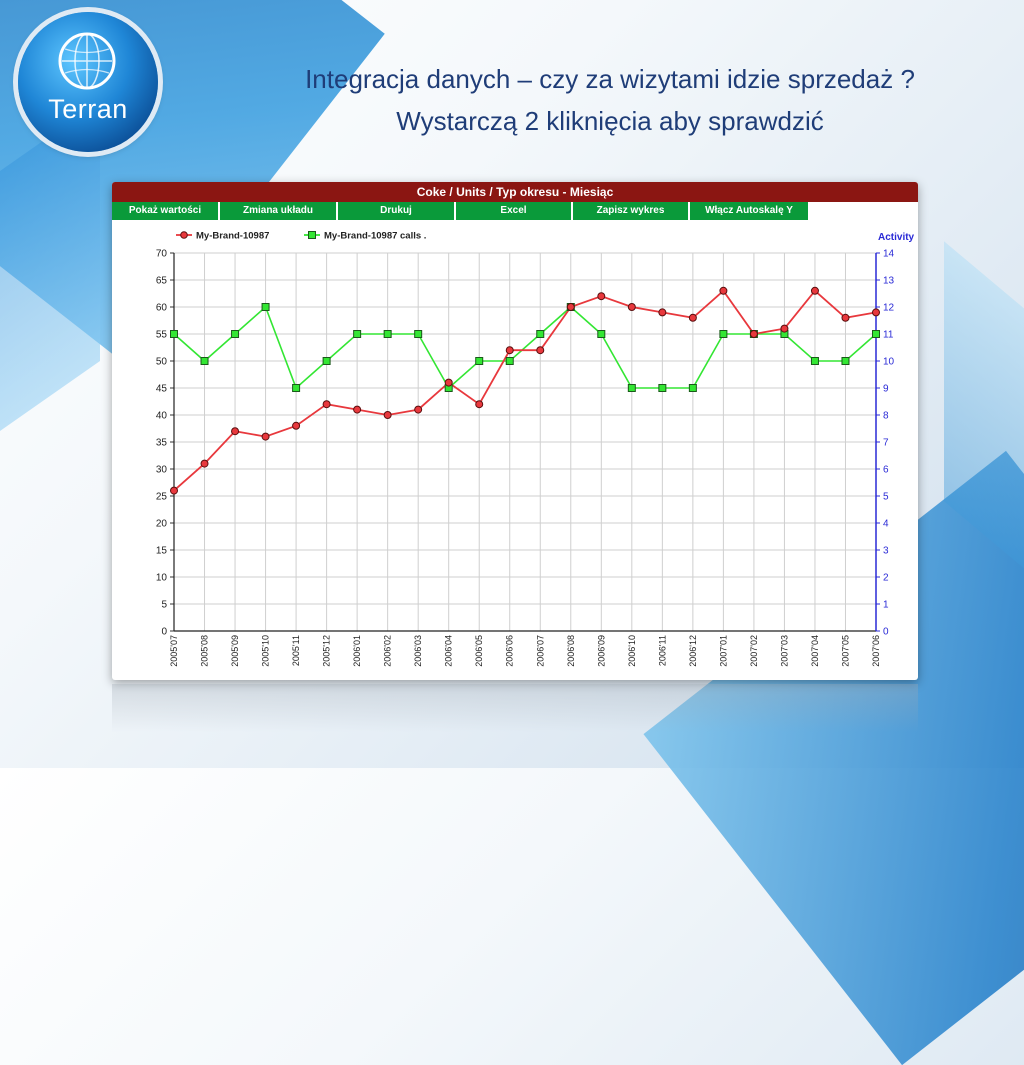 The width and height of the screenshot is (1024, 1065). Describe the element at coordinates (886, 470) in the screenshot. I see `y-right-tick-label: 6` at that location.